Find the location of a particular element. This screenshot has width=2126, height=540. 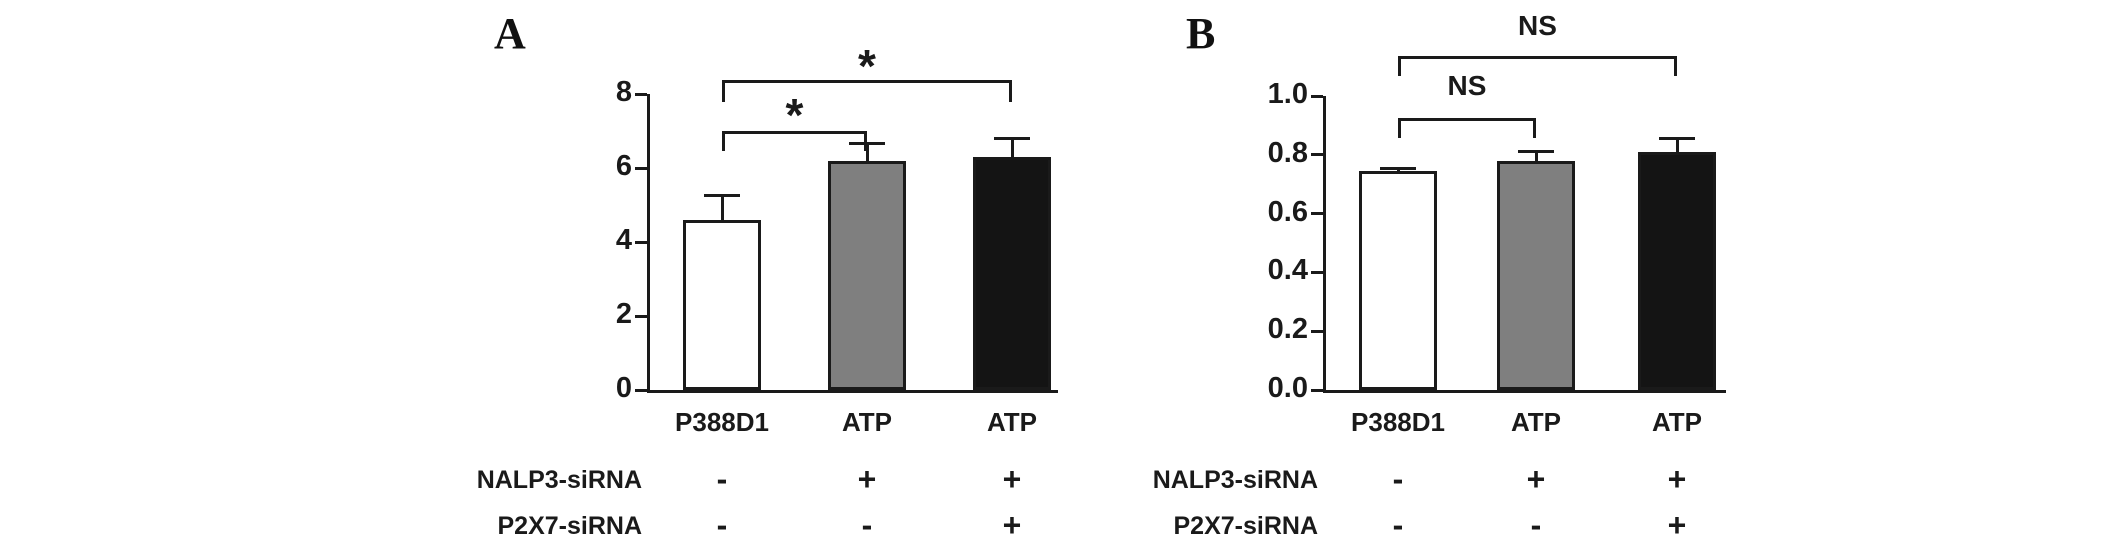

y-tick-label: 2 is located at coordinates (623, 314).